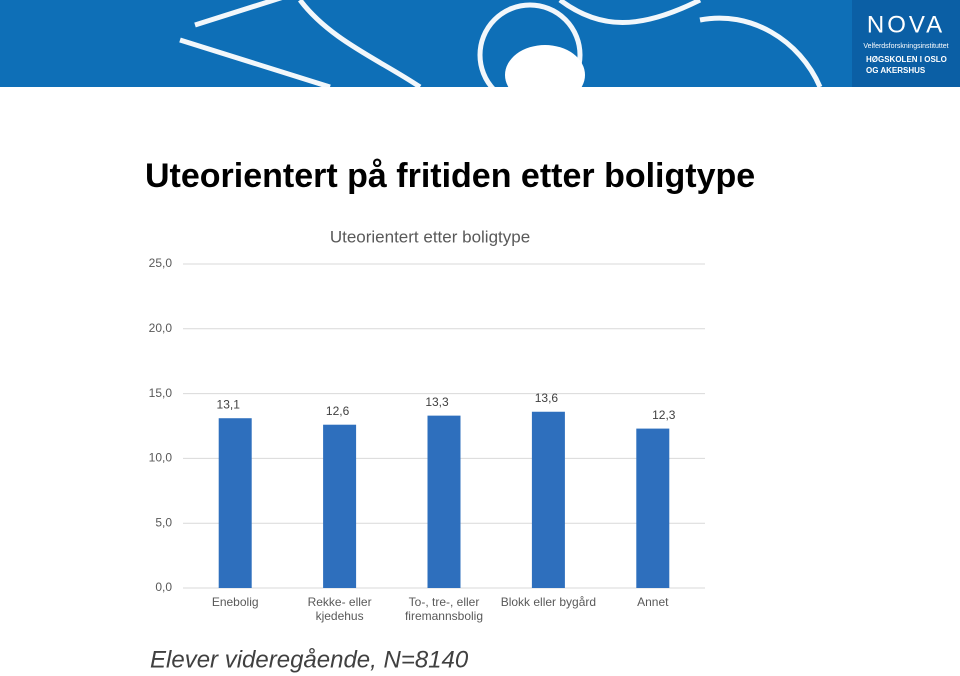 The height and width of the screenshot is (676, 960). I want to click on logo-school: HØGSKOLEN I OSLO, so click(906, 59).